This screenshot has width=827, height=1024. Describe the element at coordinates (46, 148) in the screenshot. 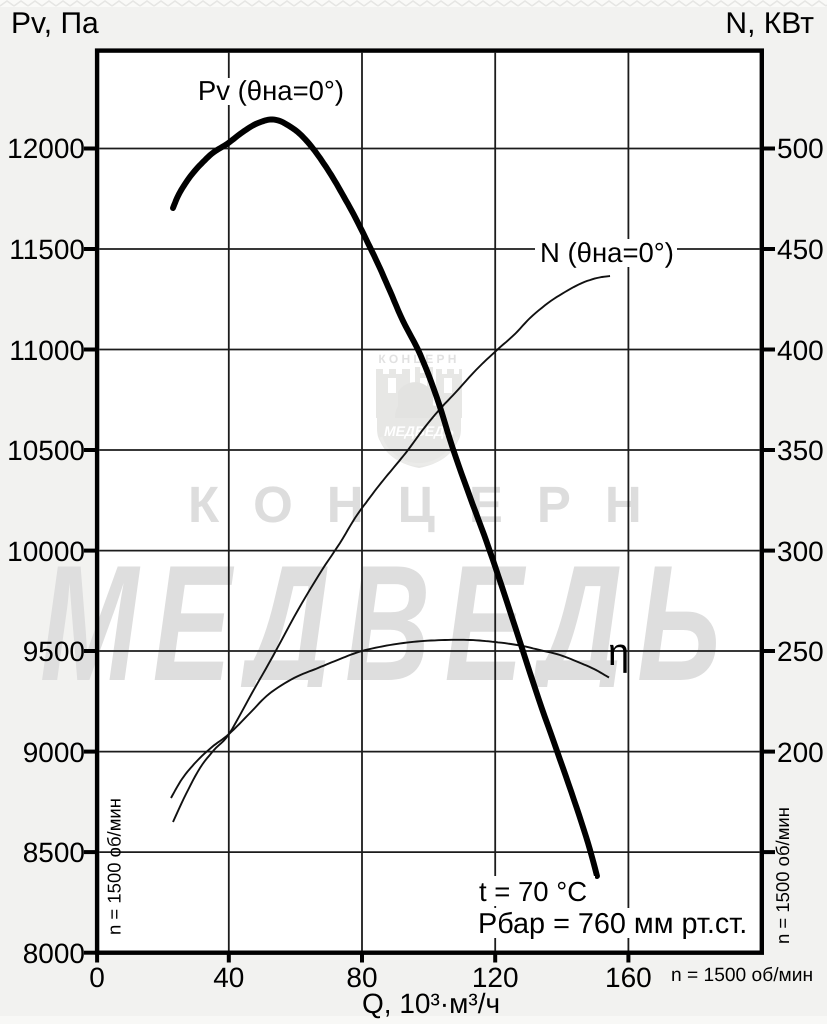

I see `svg-text: 12000` at that location.